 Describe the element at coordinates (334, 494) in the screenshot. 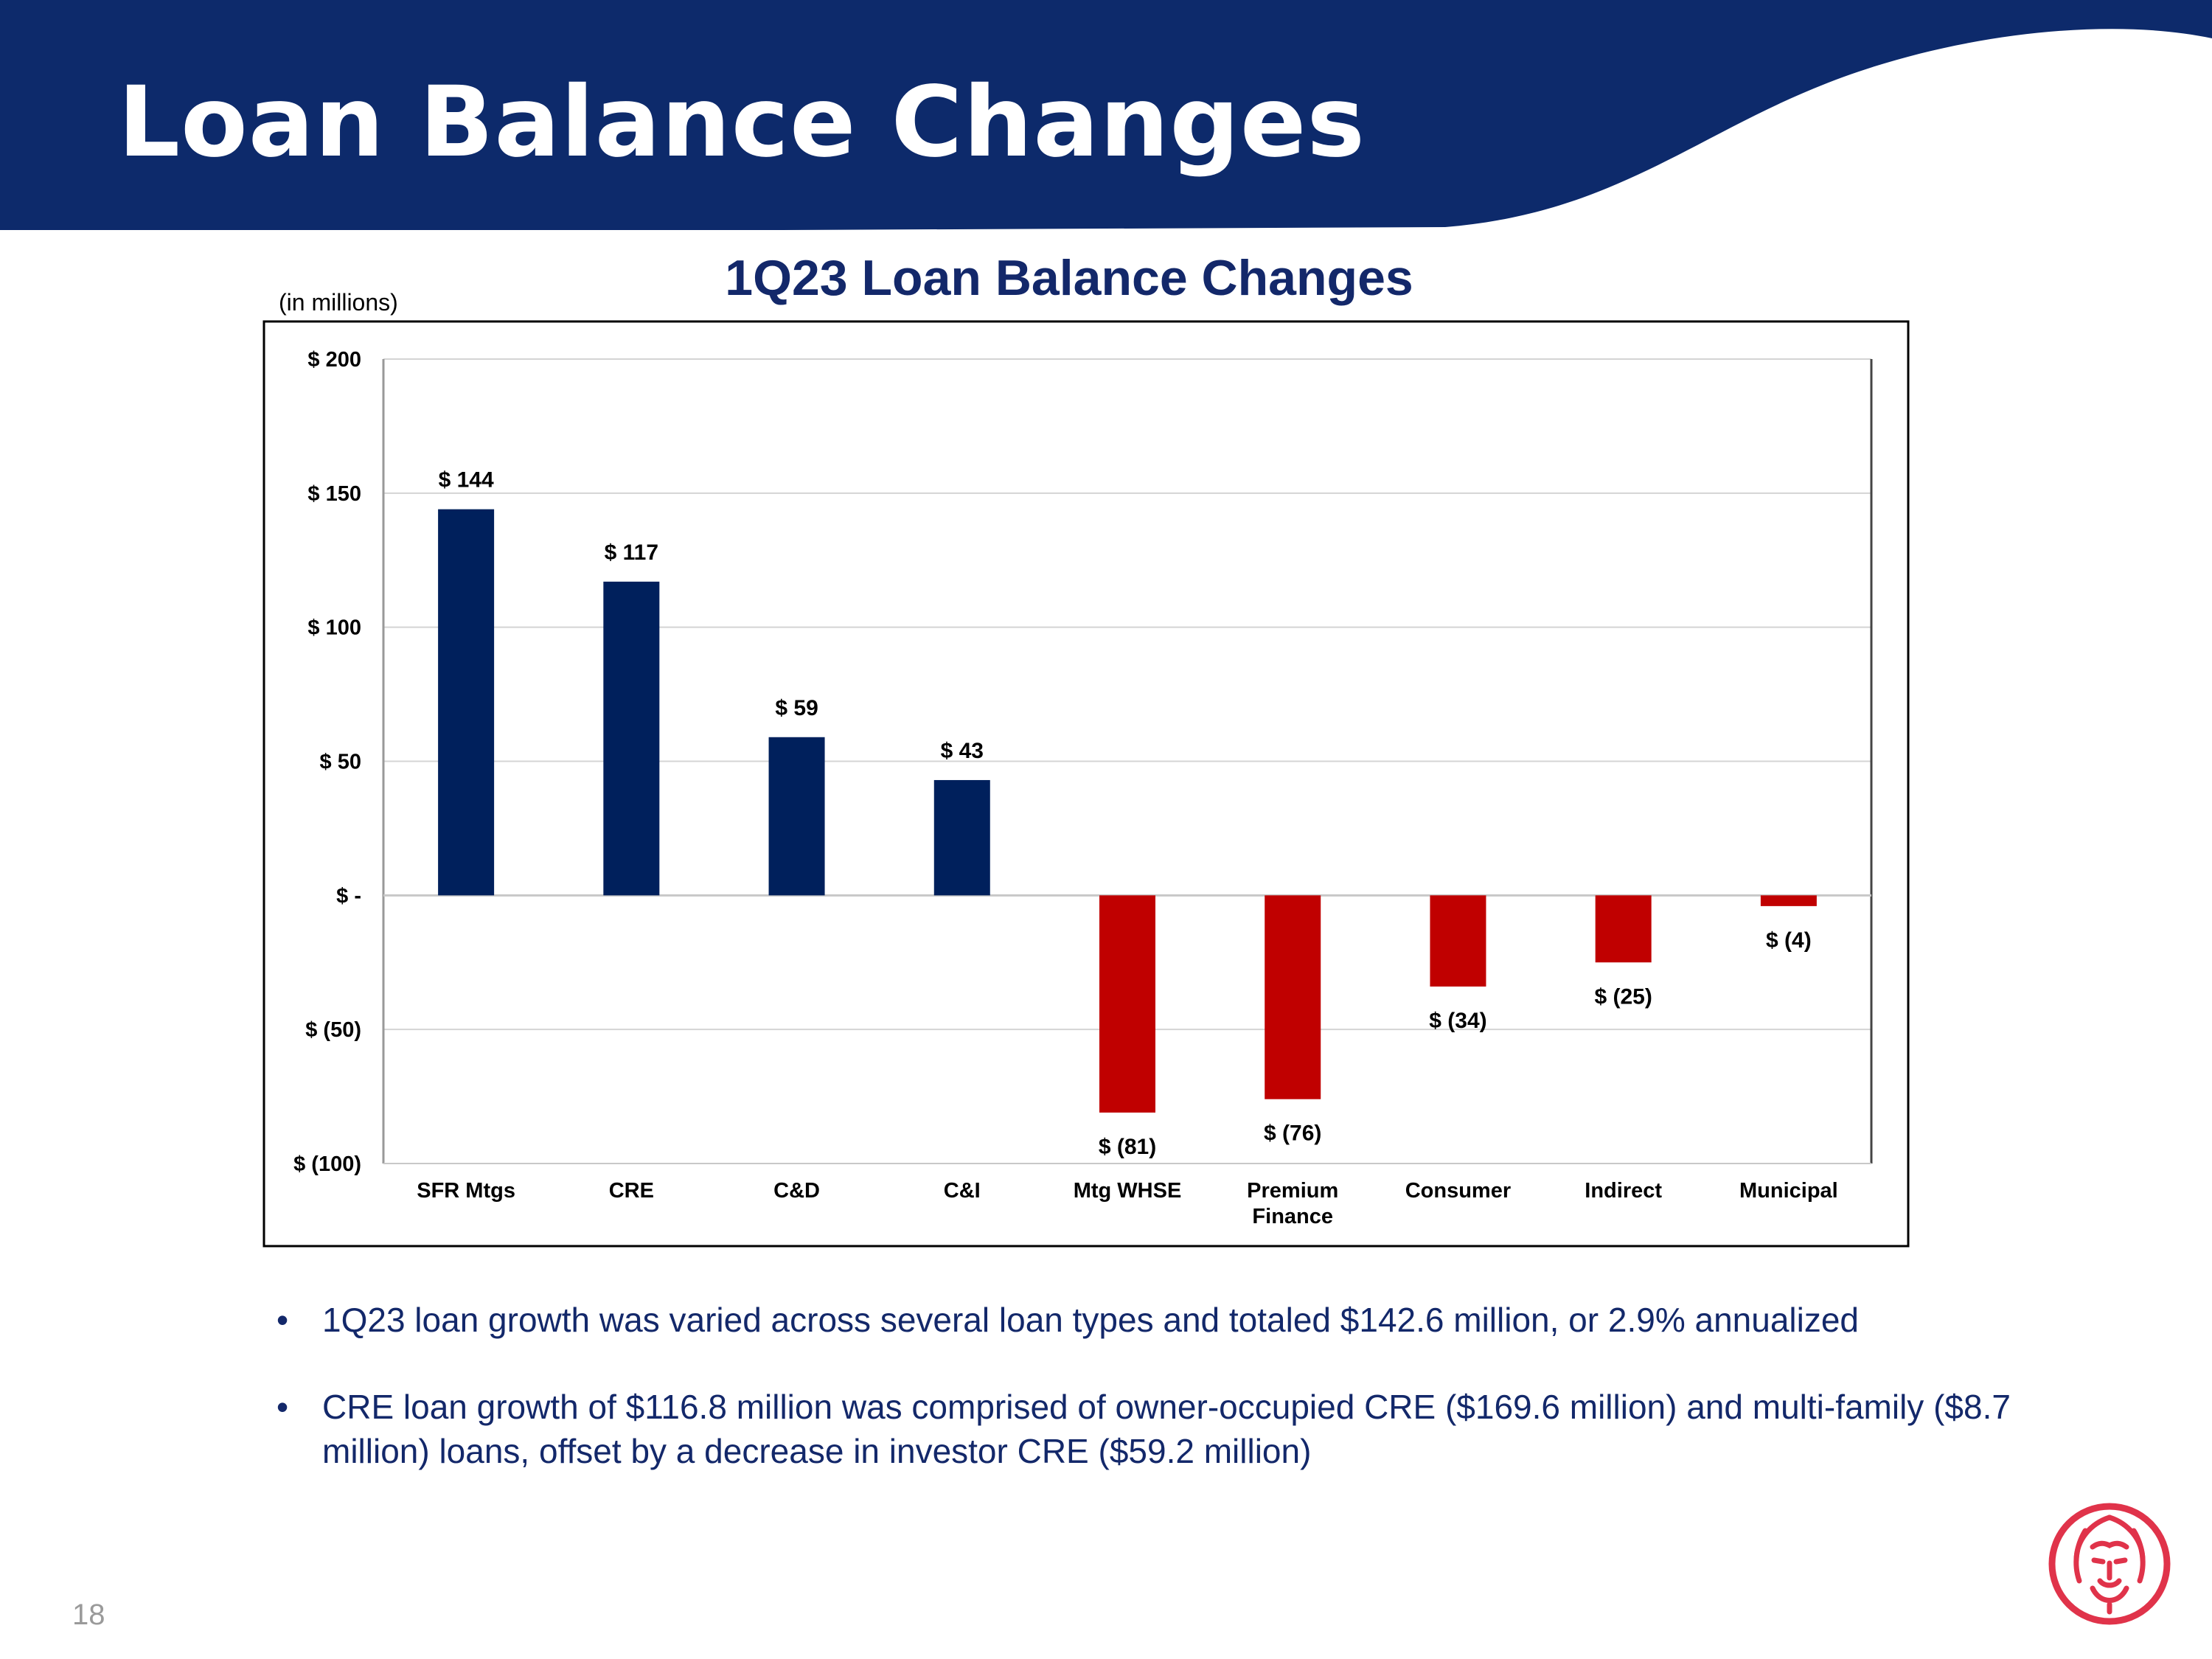

I see `y-tick-label: $ 150` at that location.